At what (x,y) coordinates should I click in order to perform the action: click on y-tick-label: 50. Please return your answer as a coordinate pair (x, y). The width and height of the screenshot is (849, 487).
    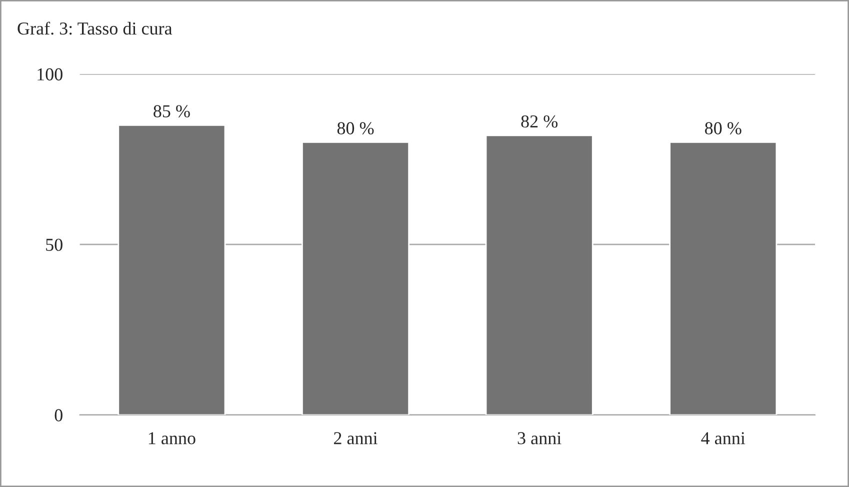
    Looking at the image, I should click on (54, 244).